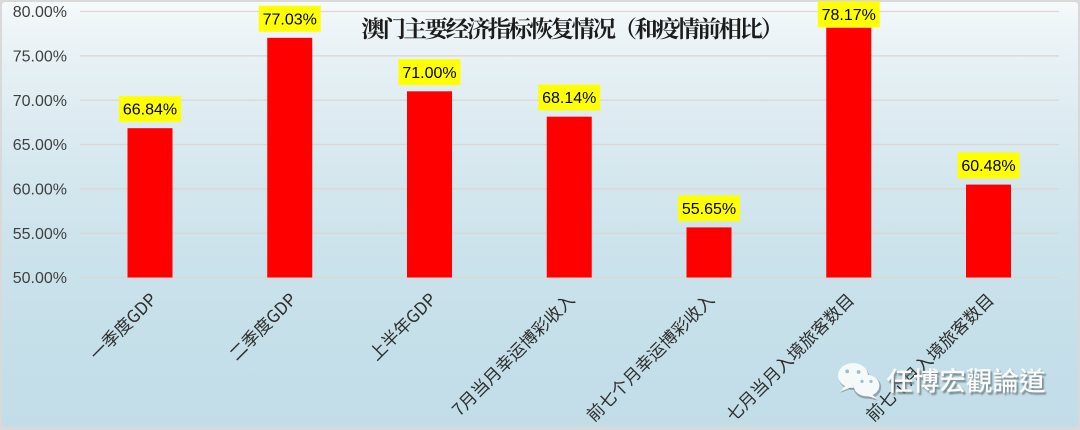  I want to click on svg-text: 60.48%, so click(988, 166).